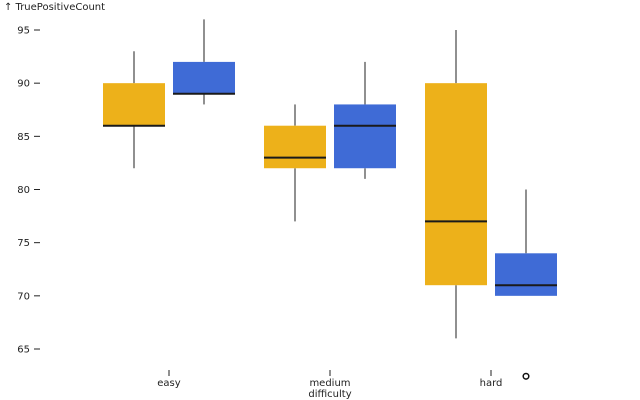  I want to click on box-series-2-medium, so click(365, 120).